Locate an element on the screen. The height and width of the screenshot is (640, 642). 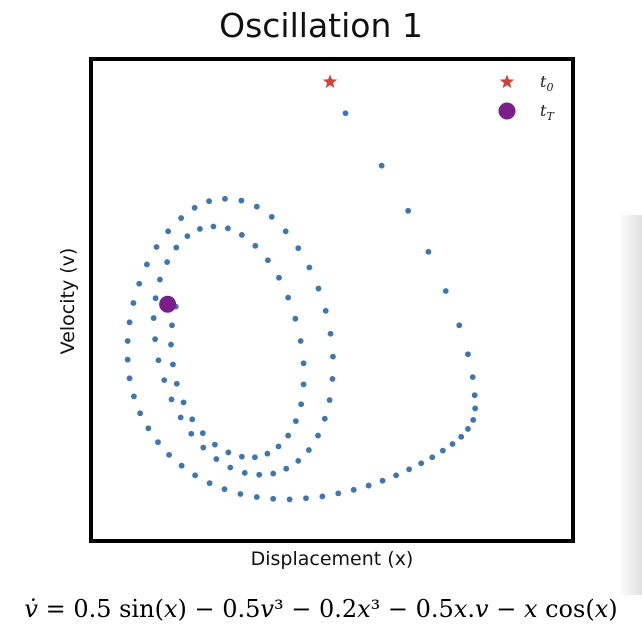
start-marker-t0 is located at coordinates (330, 81).